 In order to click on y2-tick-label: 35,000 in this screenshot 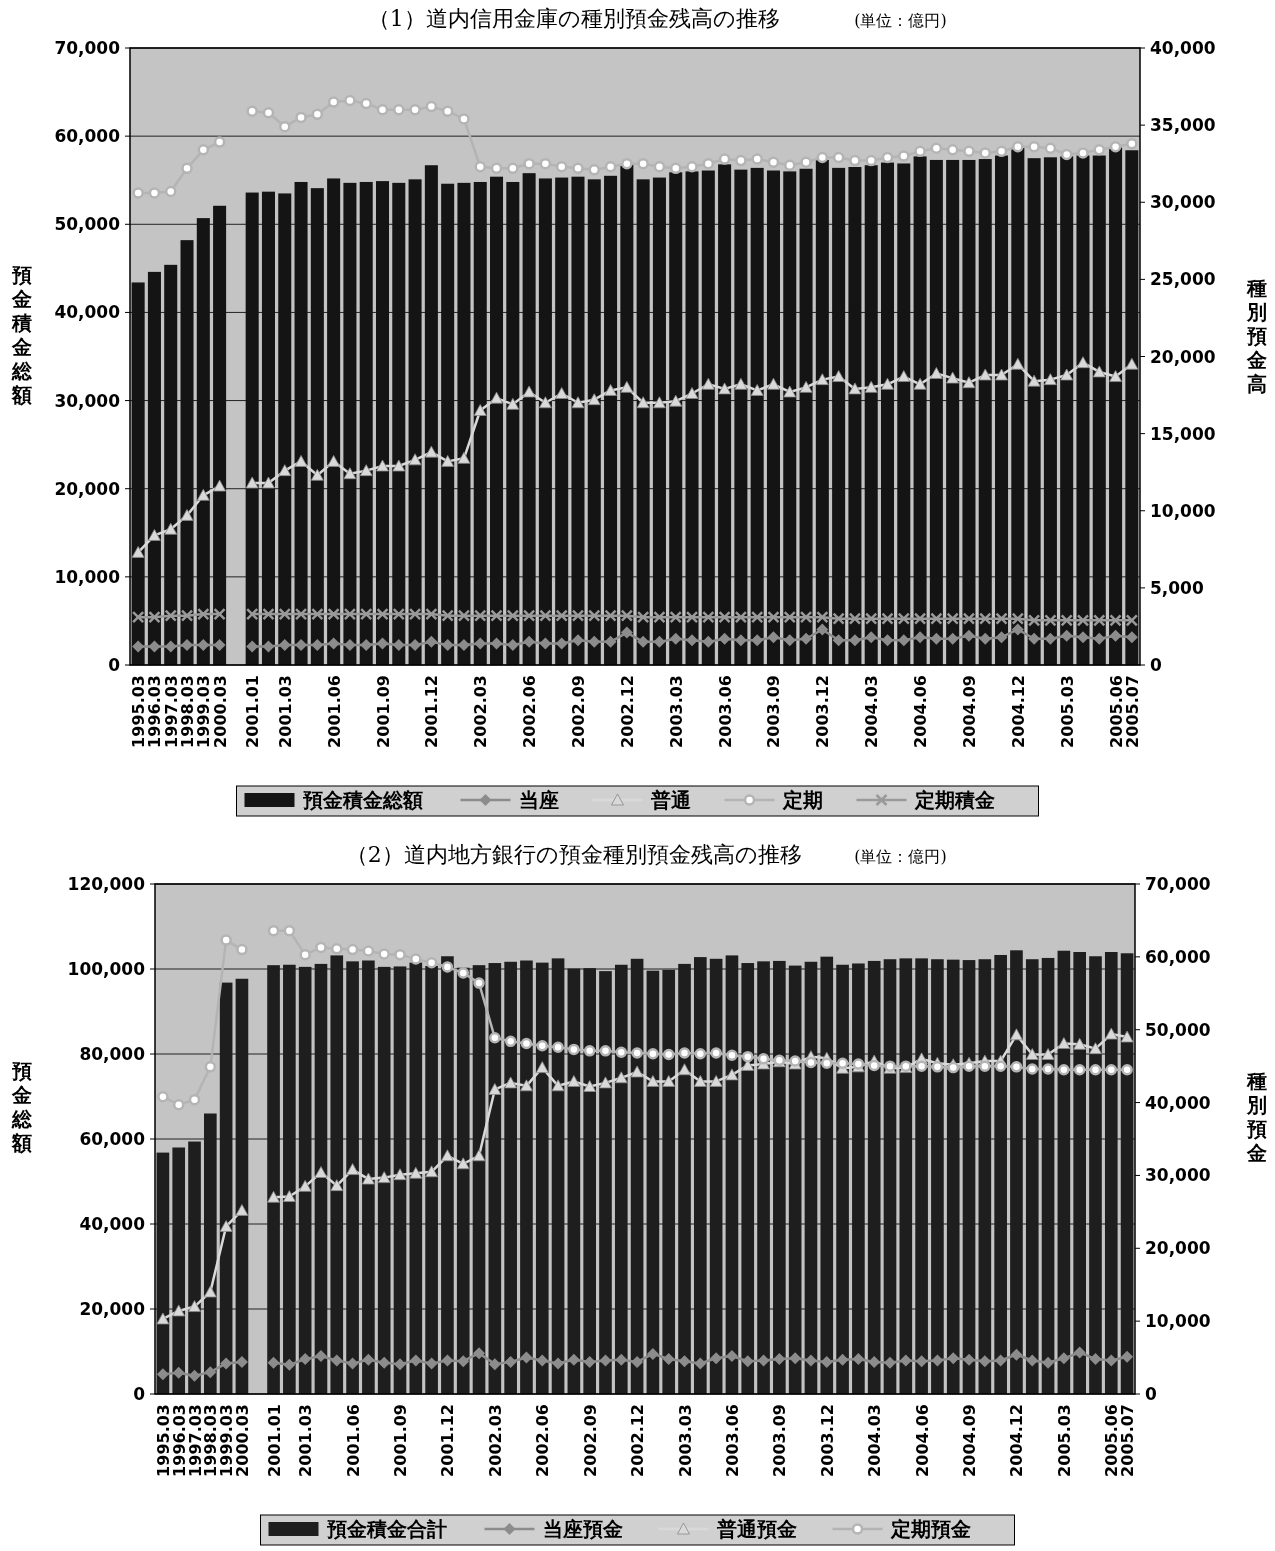, I will do `click(1183, 125)`.